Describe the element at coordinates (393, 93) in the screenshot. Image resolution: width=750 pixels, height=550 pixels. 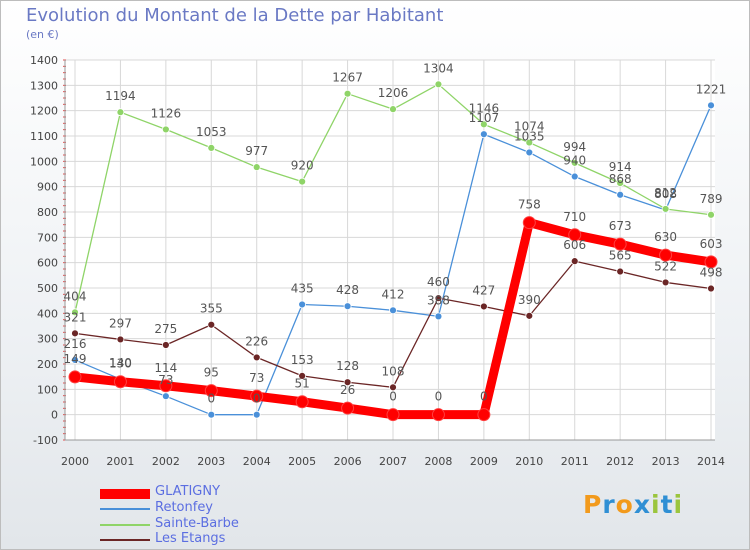
I see `data-label-sainte-barbe: 1206` at that location.